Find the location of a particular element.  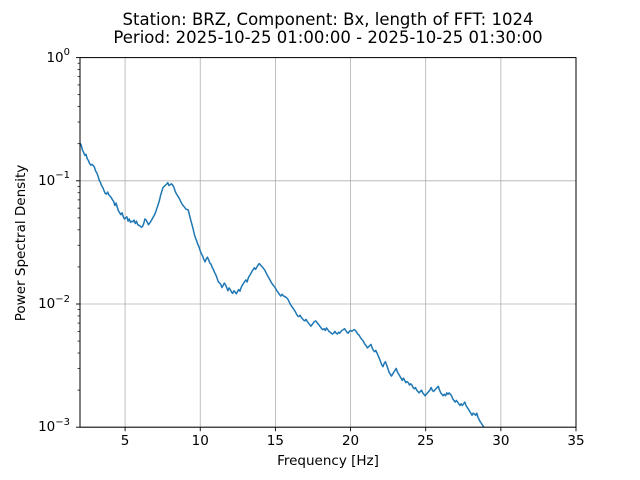

y-tick-label: 10⁻² is located at coordinates (54, 302).